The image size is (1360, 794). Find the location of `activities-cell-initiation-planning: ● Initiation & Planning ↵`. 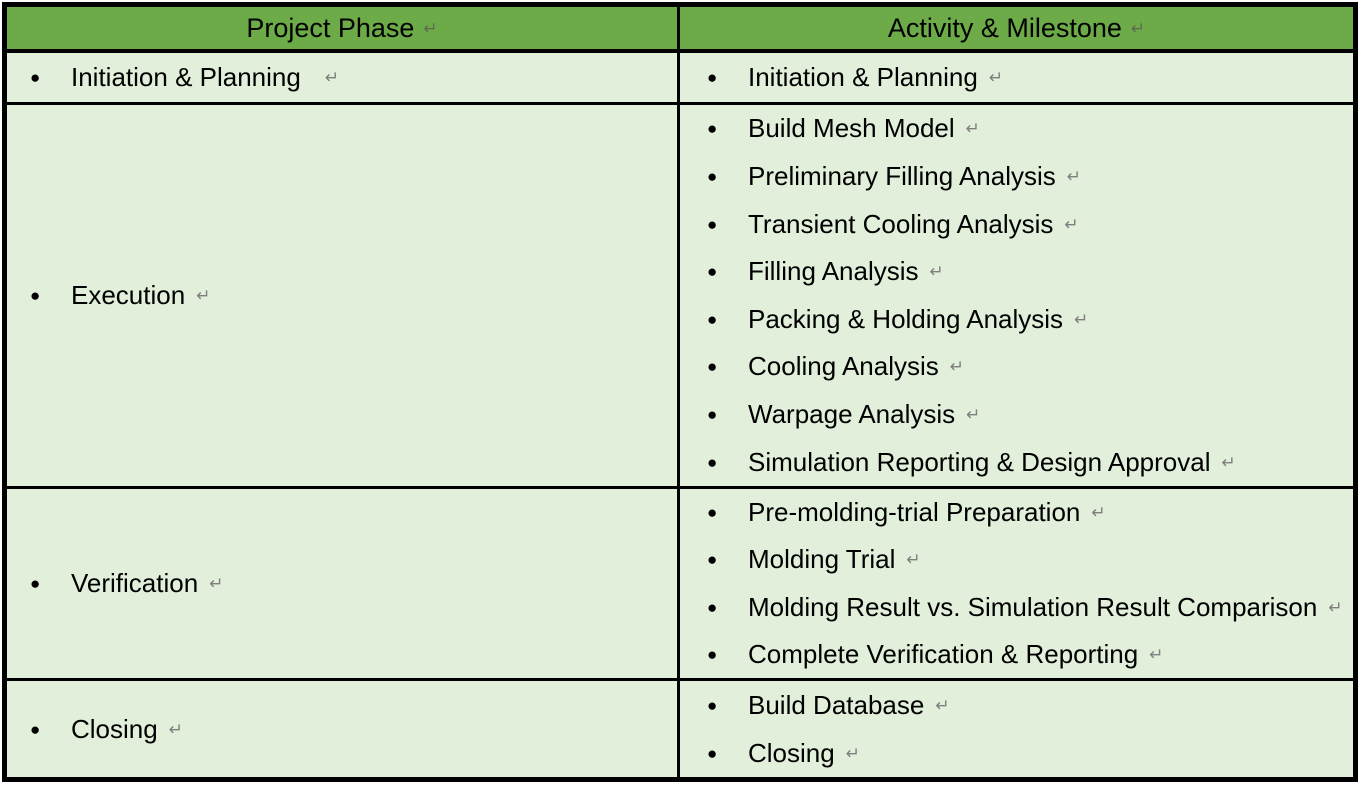

activities-cell-initiation-planning: ● Initiation & Planning ↵ is located at coordinates (1016, 77).